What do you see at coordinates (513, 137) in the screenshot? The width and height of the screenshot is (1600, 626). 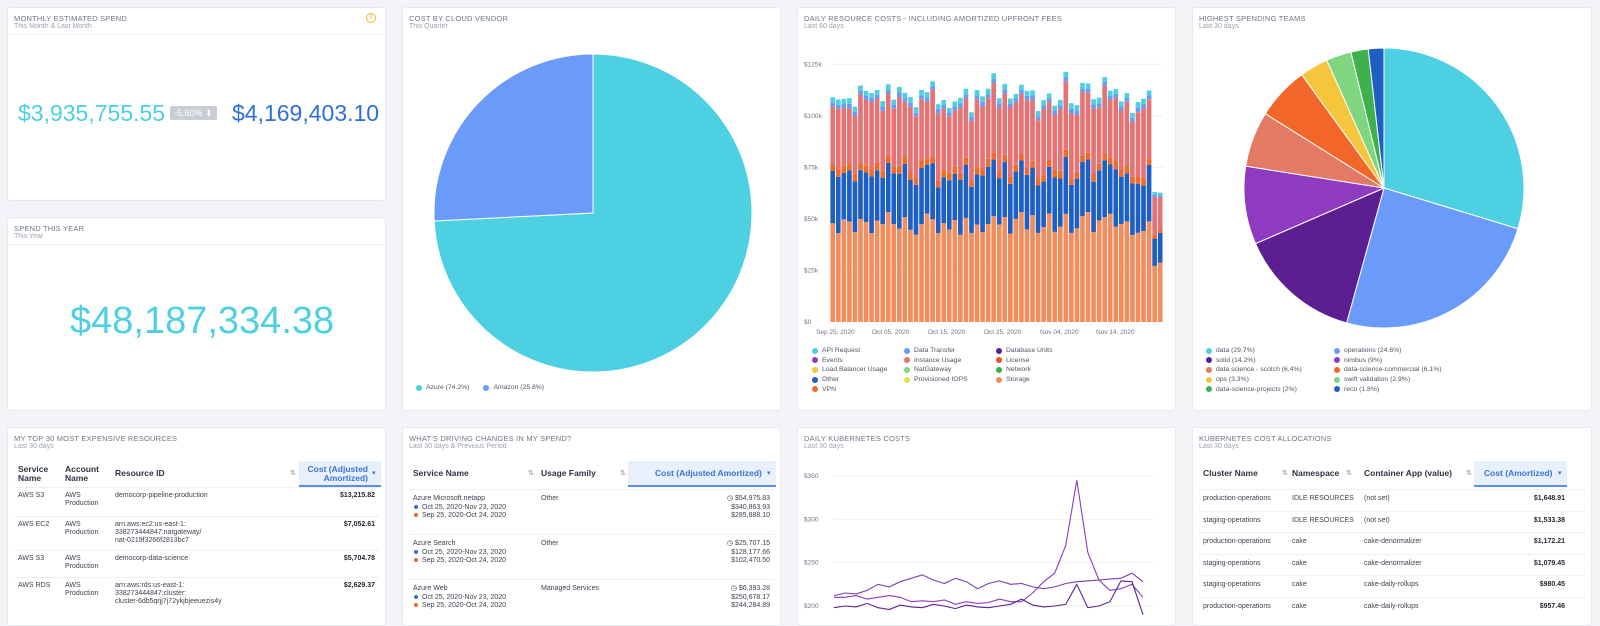 I see `vendor-slice` at bounding box center [513, 137].